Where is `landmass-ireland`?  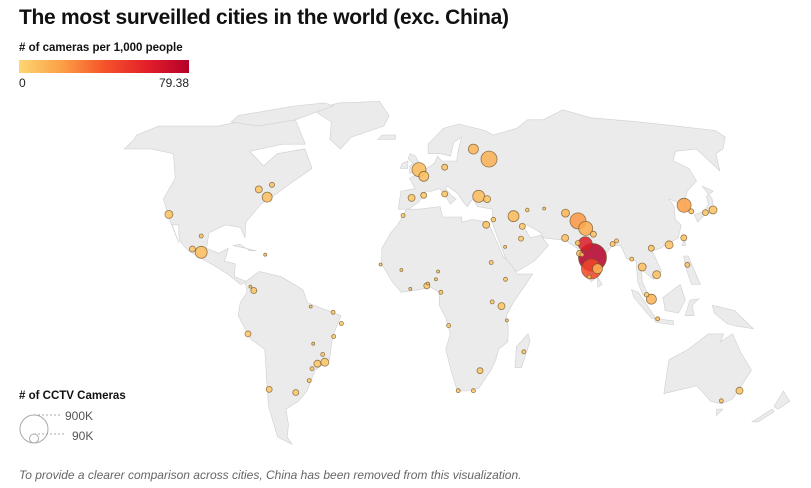 landmass-ireland is located at coordinates (404, 164).